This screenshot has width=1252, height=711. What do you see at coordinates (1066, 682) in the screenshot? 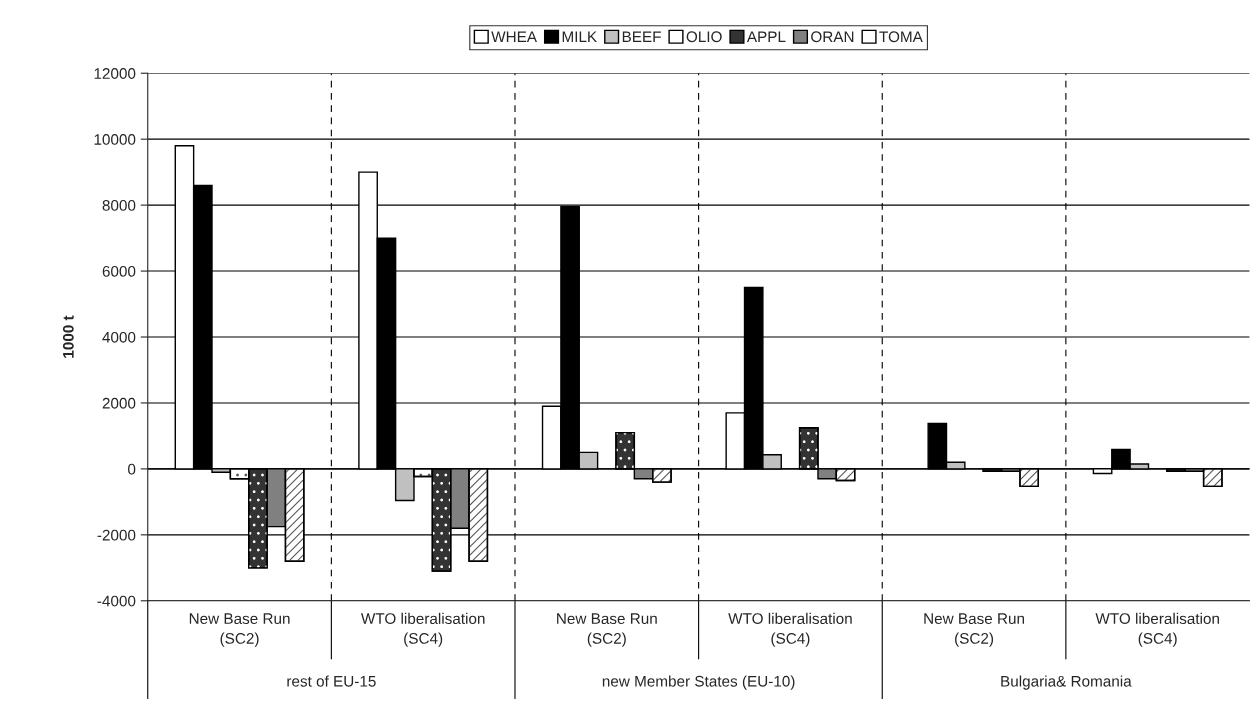
I see `text: Bulgaria& Romania` at bounding box center [1066, 682].